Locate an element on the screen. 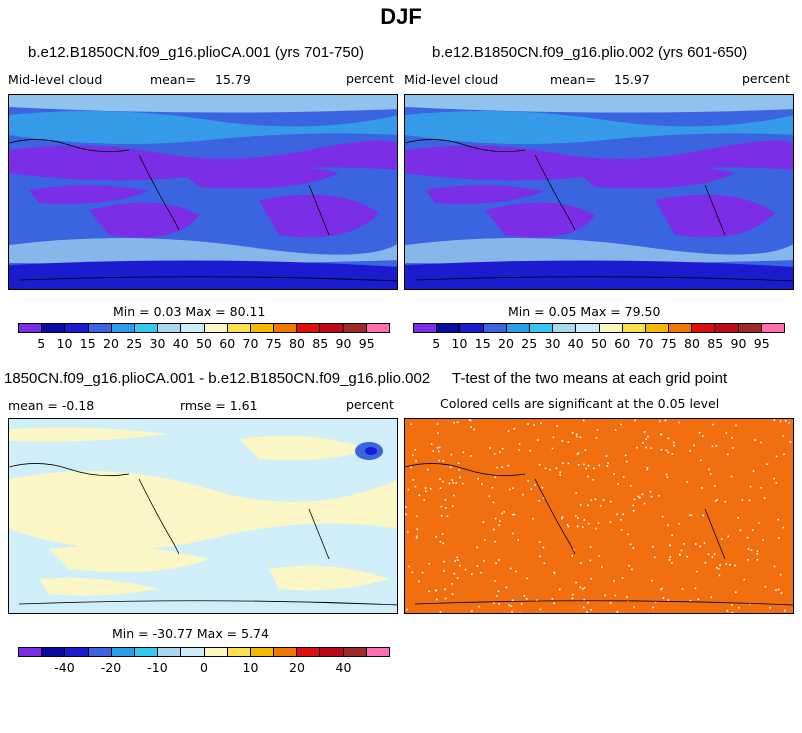 This screenshot has width=802, height=733. colorbar-tick-label: 60 is located at coordinates (622, 343).